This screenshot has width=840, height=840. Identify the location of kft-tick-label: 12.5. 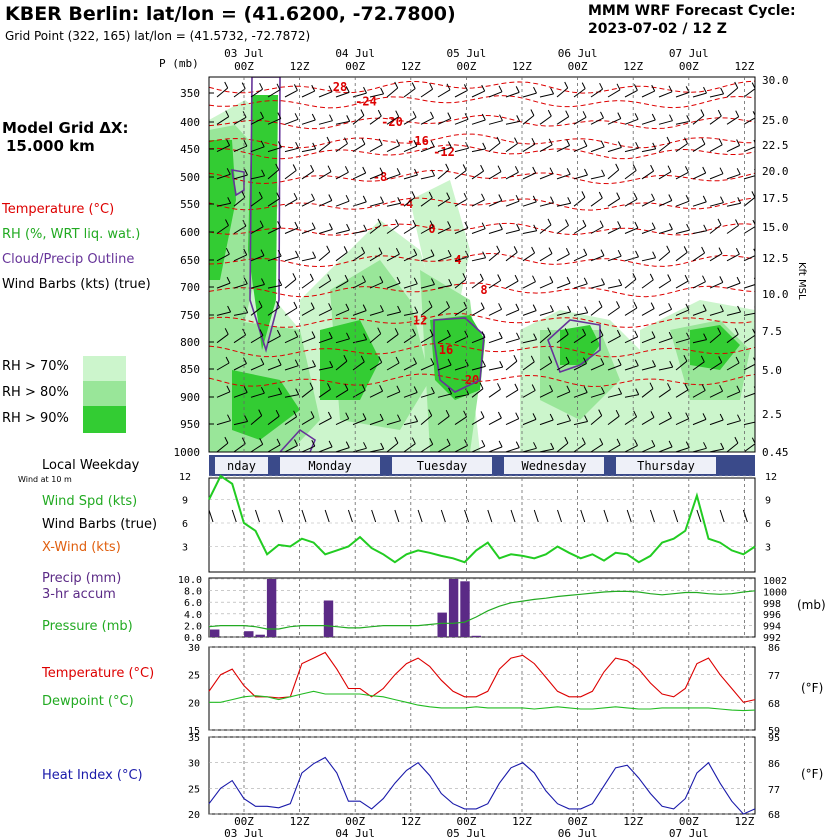
(775, 258).